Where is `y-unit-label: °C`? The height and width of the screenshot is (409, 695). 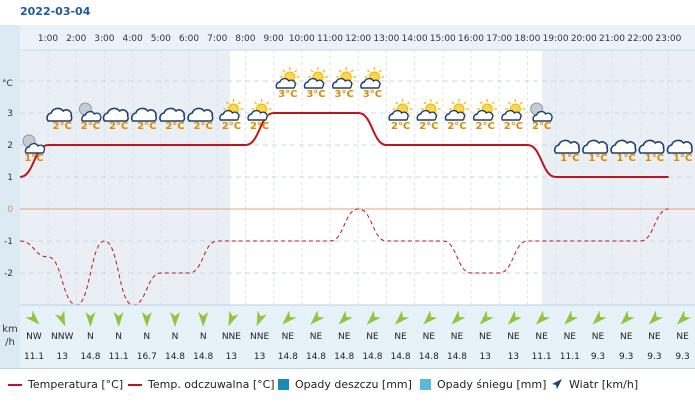
y-unit-label: °C is located at coordinates (7, 84).